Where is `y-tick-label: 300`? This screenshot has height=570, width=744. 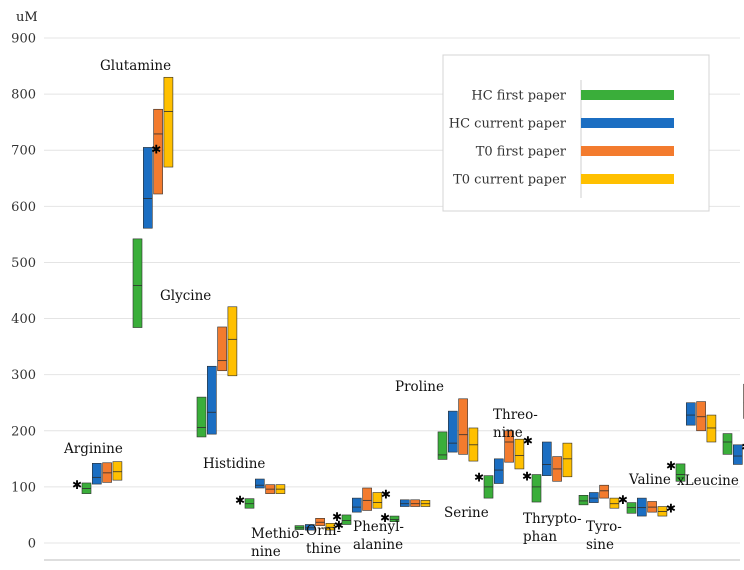
y-tick-label: 300 is located at coordinates (23, 375).